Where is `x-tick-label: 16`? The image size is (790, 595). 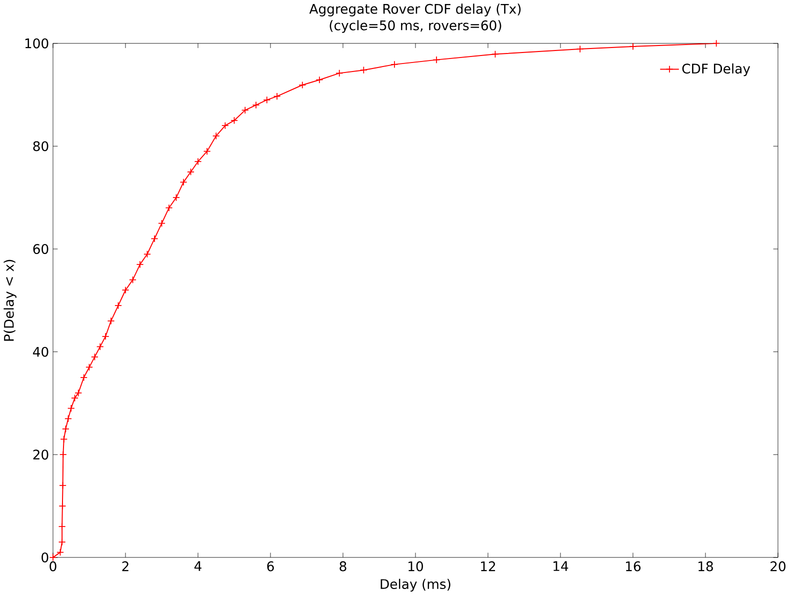
x-tick-label: 16 is located at coordinates (633, 566).